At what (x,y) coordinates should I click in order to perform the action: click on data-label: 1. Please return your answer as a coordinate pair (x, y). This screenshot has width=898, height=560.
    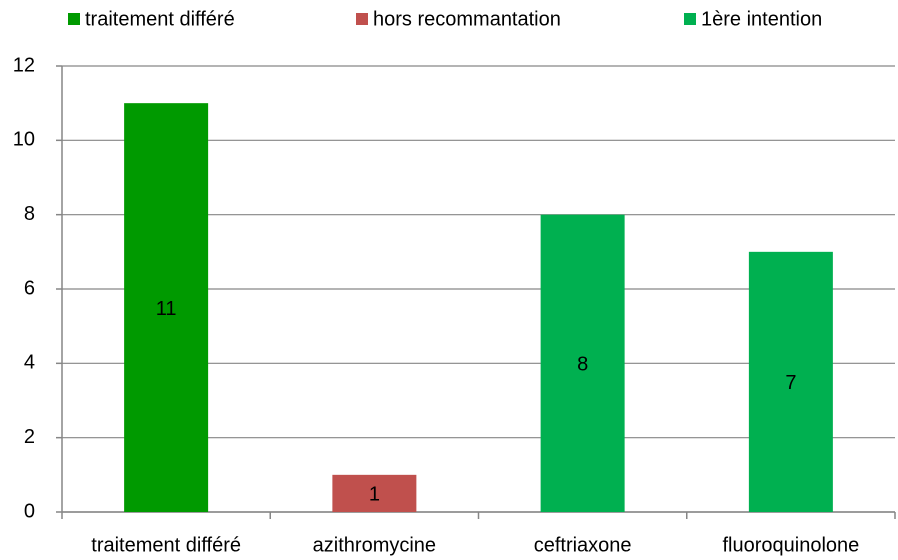
    Looking at the image, I should click on (374, 495).